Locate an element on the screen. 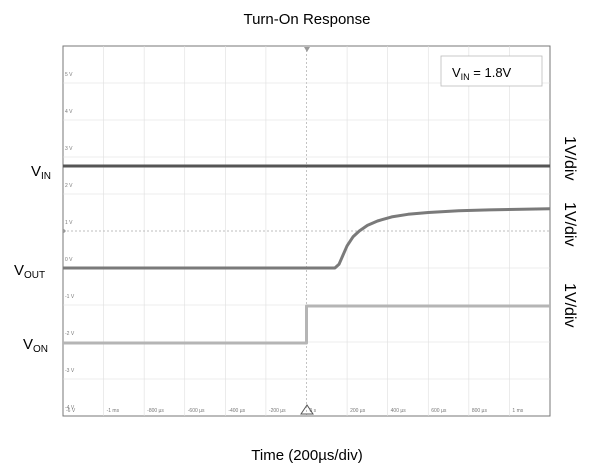  channel-label-vout-prefix: V is located at coordinates (19, 270).